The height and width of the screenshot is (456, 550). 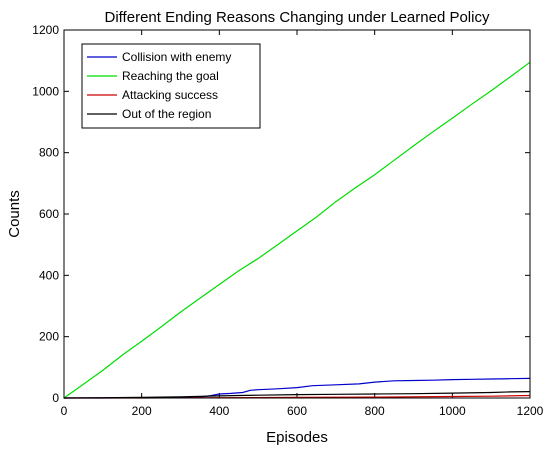 What do you see at coordinates (166, 114) in the screenshot?
I see `legend-label: Out of the region` at bounding box center [166, 114].